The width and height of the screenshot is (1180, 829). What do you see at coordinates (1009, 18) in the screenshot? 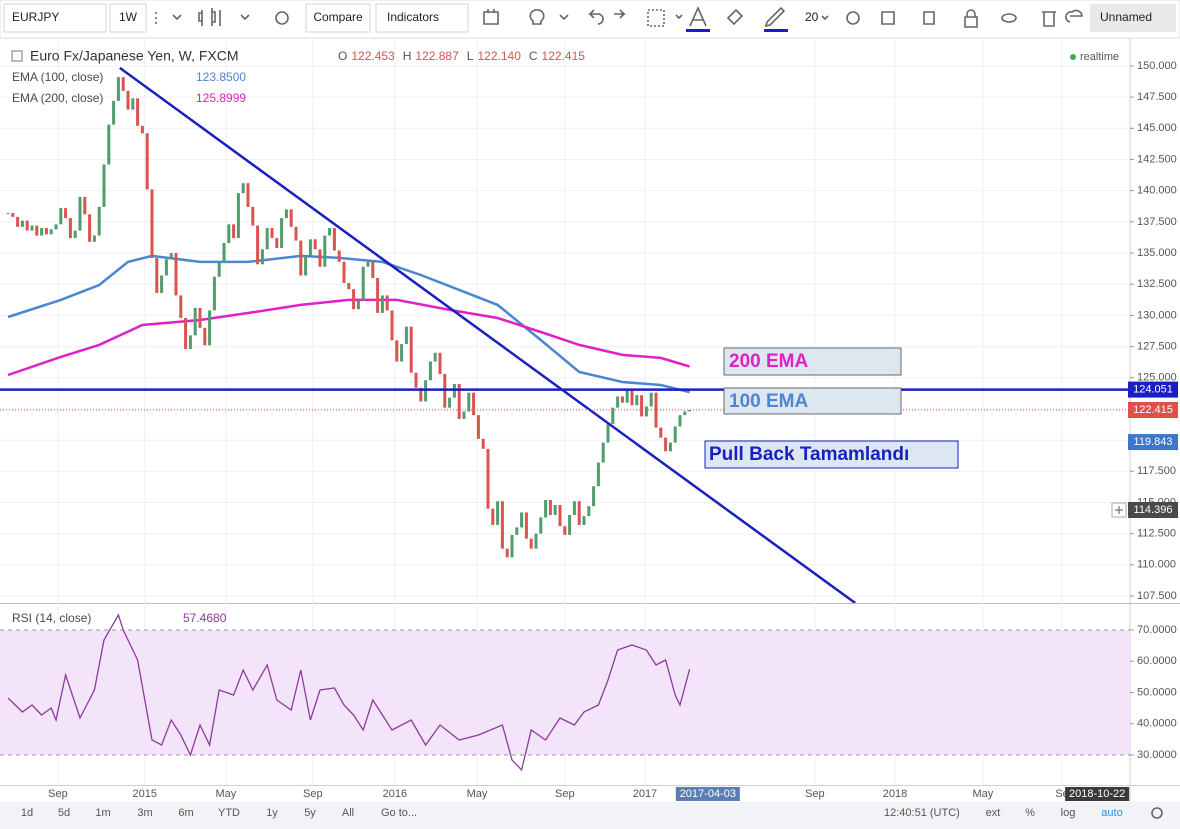
I see `visibility-icon` at bounding box center [1009, 18].